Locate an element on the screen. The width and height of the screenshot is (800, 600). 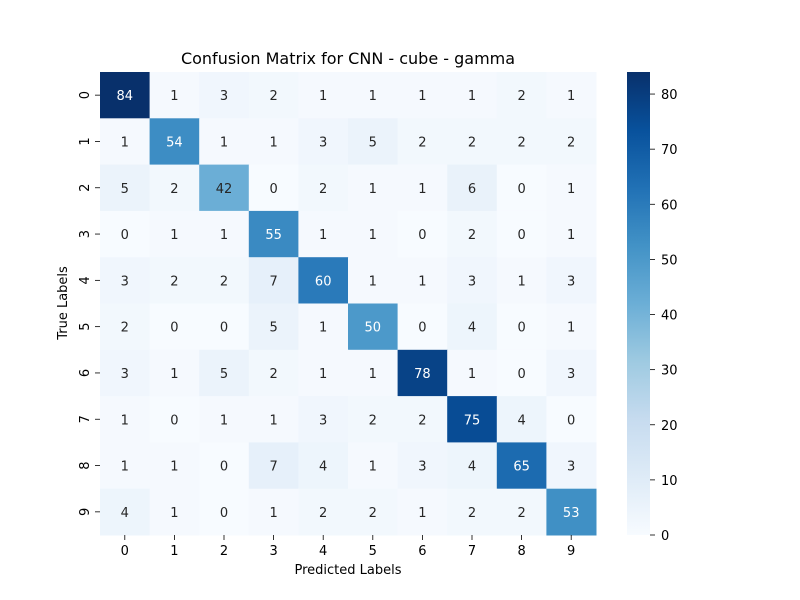
x-tick-label: 3 is located at coordinates (273, 551).